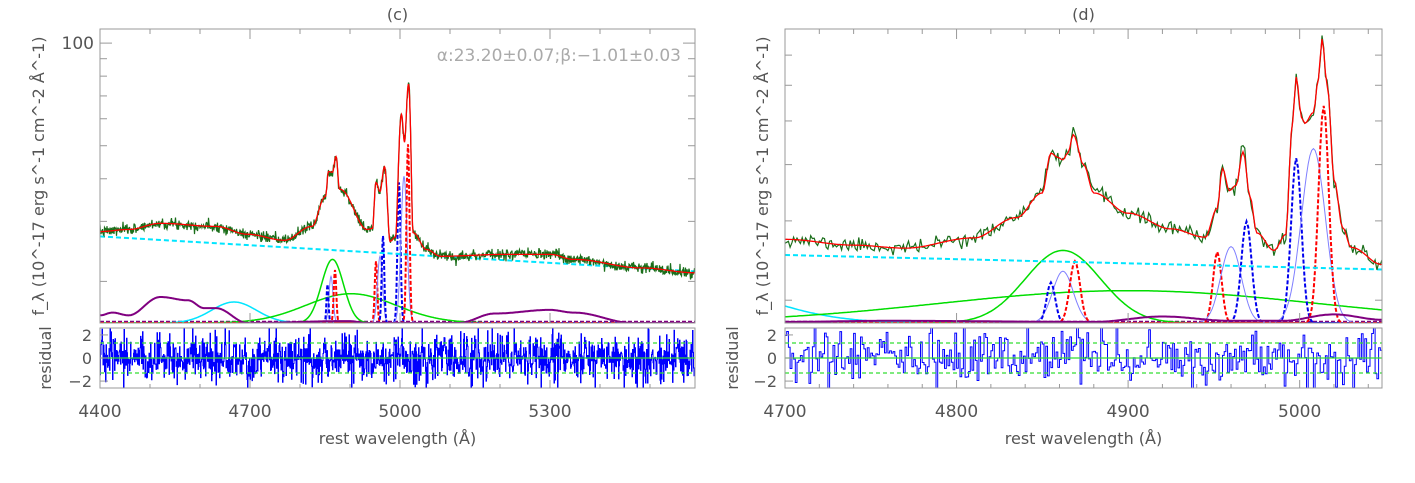  Describe the element at coordinates (78, 44) in the screenshot. I see `y-tick-label: 100` at that location.